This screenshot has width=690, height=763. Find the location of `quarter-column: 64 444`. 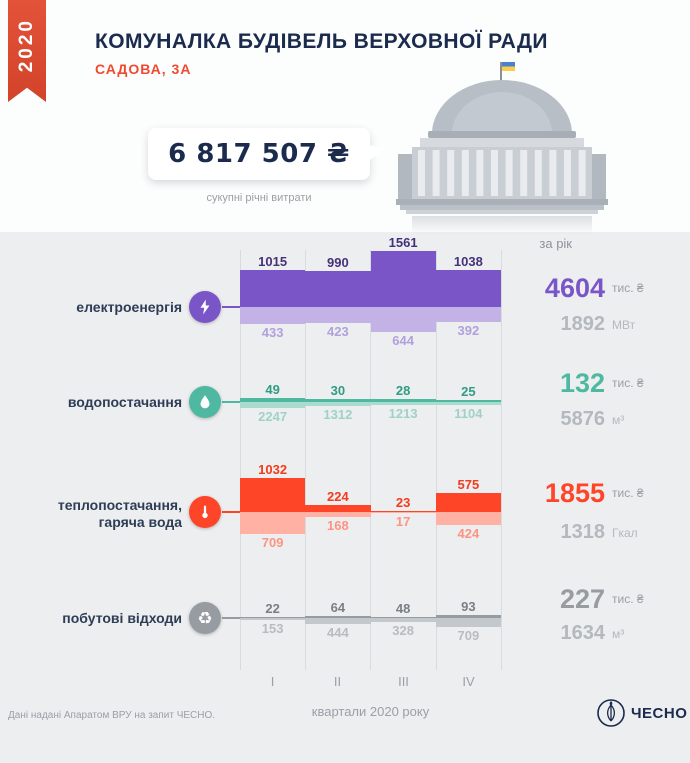

quarter-column: 64 444 is located at coordinates (338, 605).